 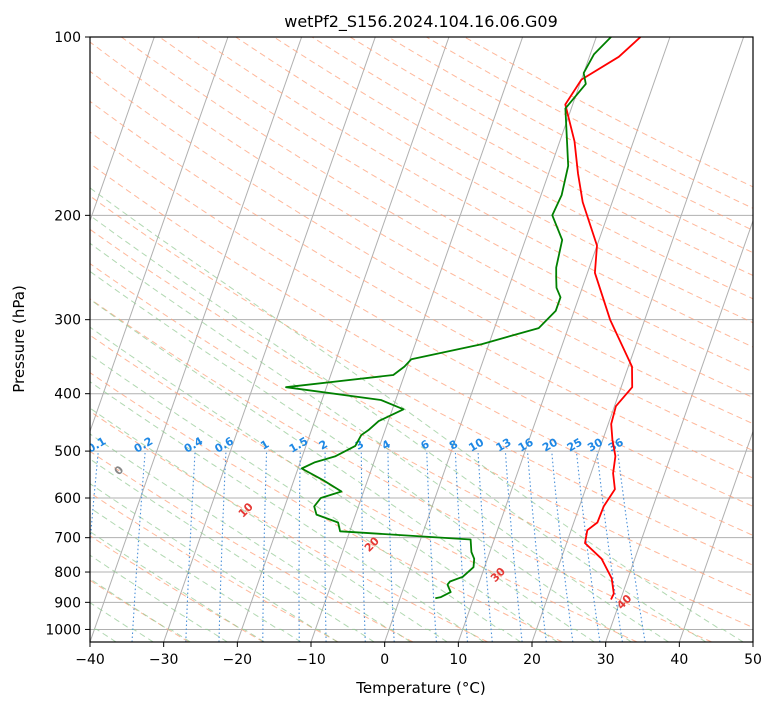 What do you see at coordinates (67, 334) in the screenshot?
I see `y-axis-ticks: 100 200 300 400 500 600 700 800 900 1000` at bounding box center [67, 334].